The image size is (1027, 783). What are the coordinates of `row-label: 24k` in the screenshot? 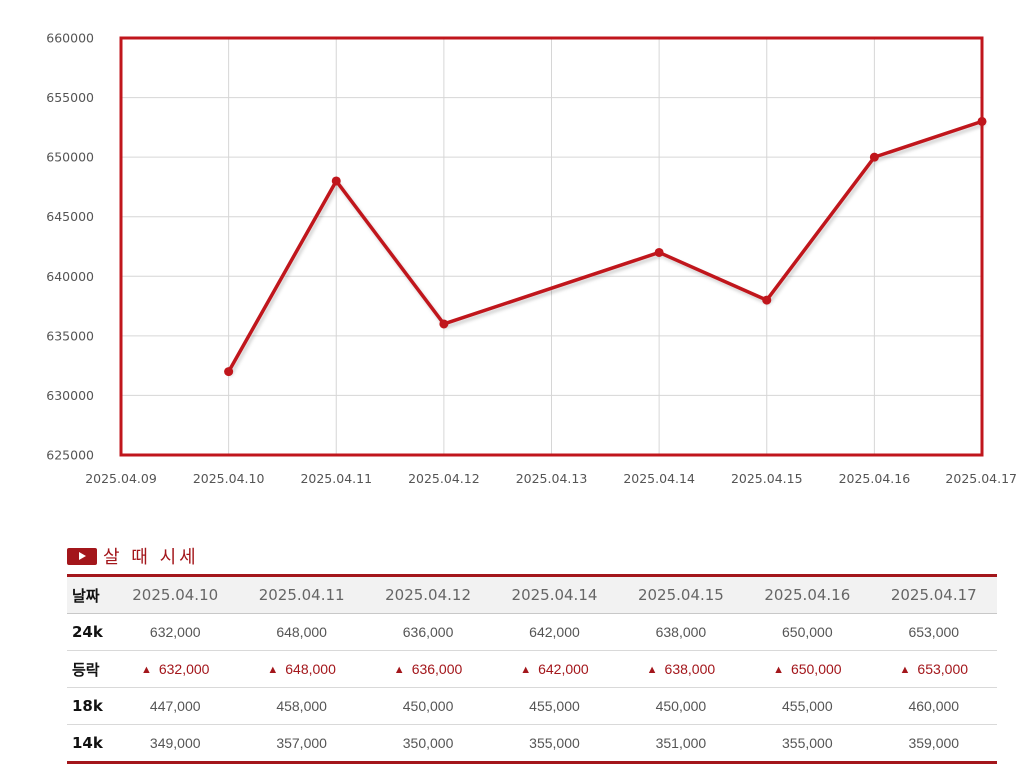 It's located at (89, 632).